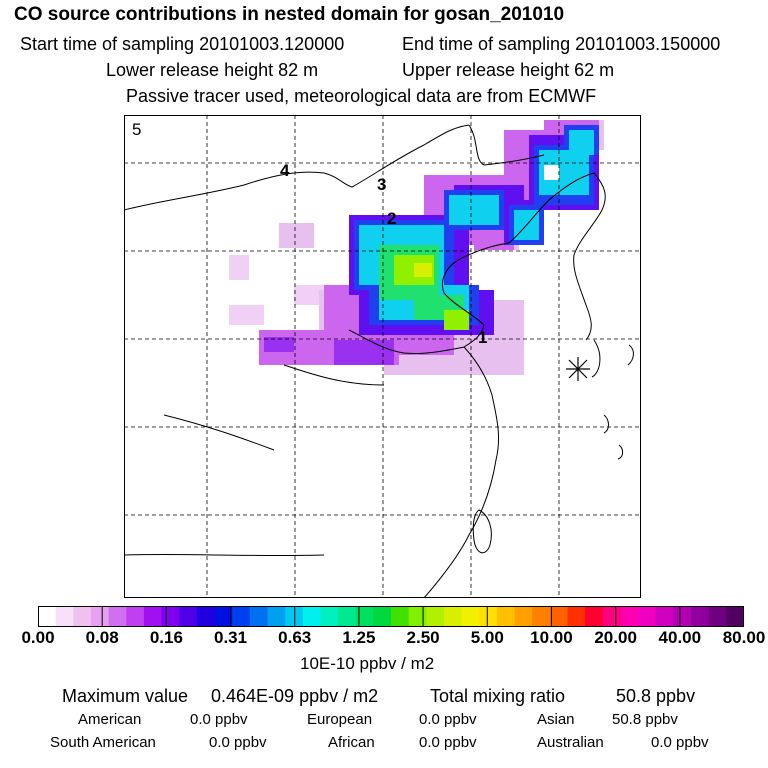 This screenshot has height=768, width=768. What do you see at coordinates (136, 129) in the screenshot?
I see `panel-number: 5` at bounding box center [136, 129].